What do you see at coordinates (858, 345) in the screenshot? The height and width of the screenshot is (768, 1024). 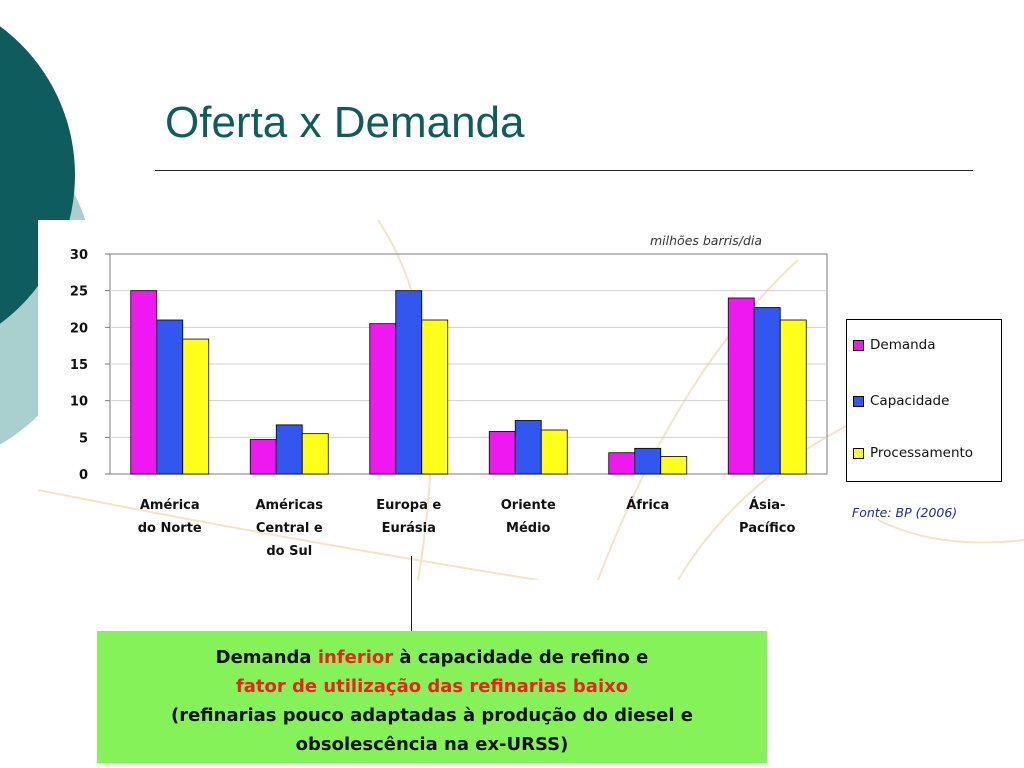 I see `legend-swatch-demanda` at bounding box center [858, 345].